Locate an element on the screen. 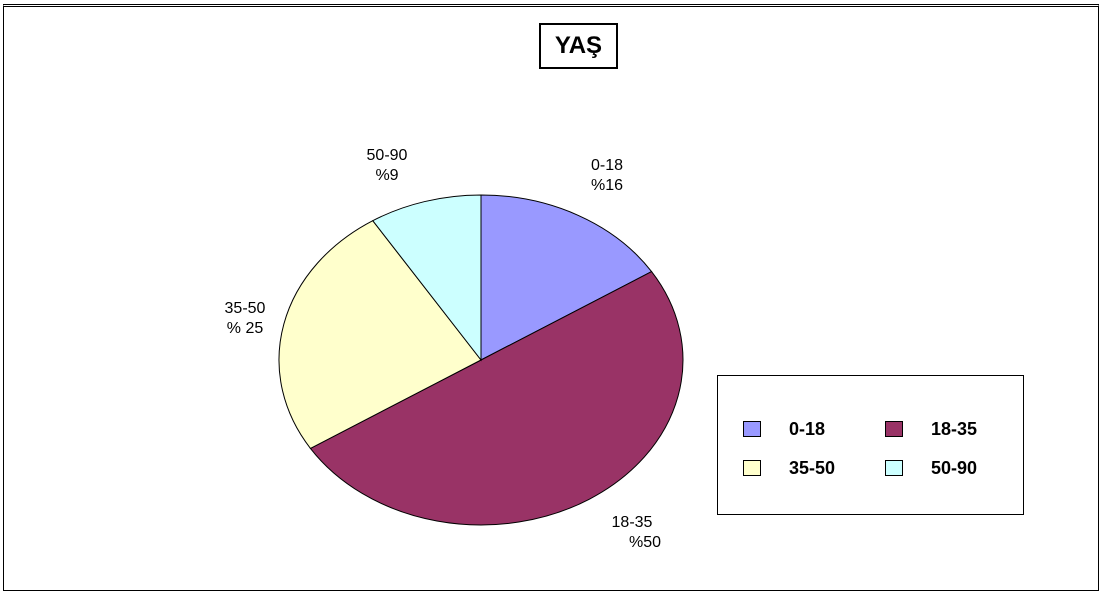 The image size is (1104, 596). chart-title: YAŞ is located at coordinates (578, 46).